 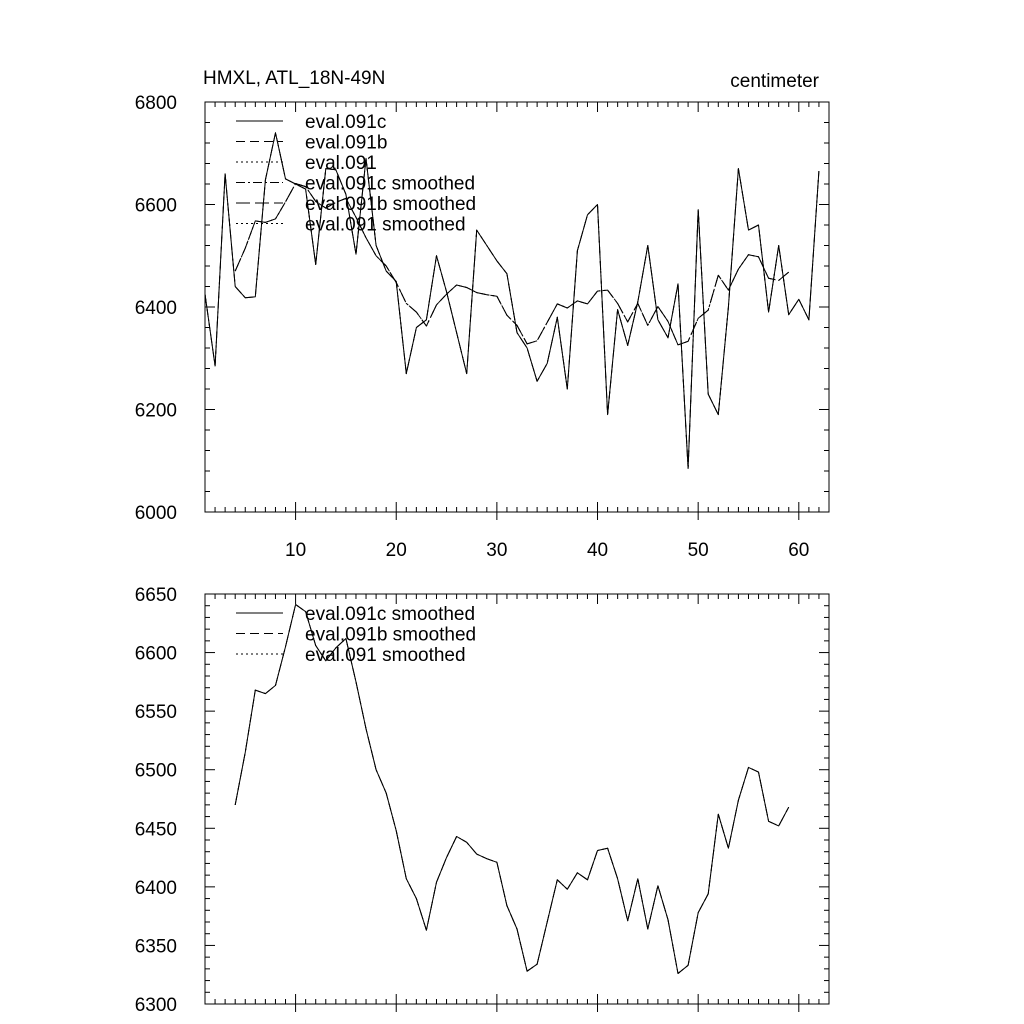 I want to click on x-tick-label: 50, so click(x=698, y=550).